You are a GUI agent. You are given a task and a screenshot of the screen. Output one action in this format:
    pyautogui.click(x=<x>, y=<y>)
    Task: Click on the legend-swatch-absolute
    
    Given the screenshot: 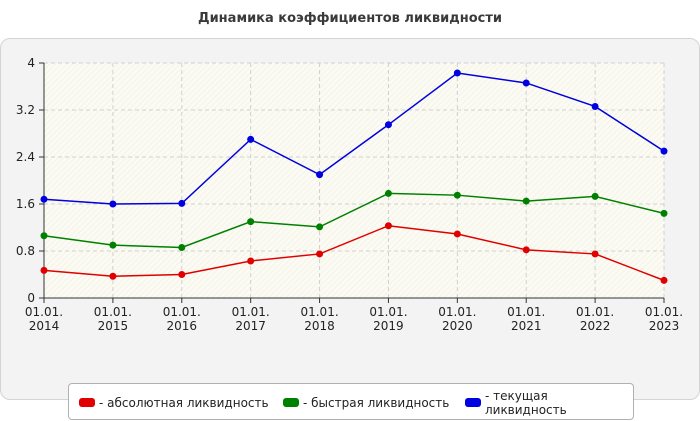 What is the action you would take?
    pyautogui.click(x=87, y=402)
    